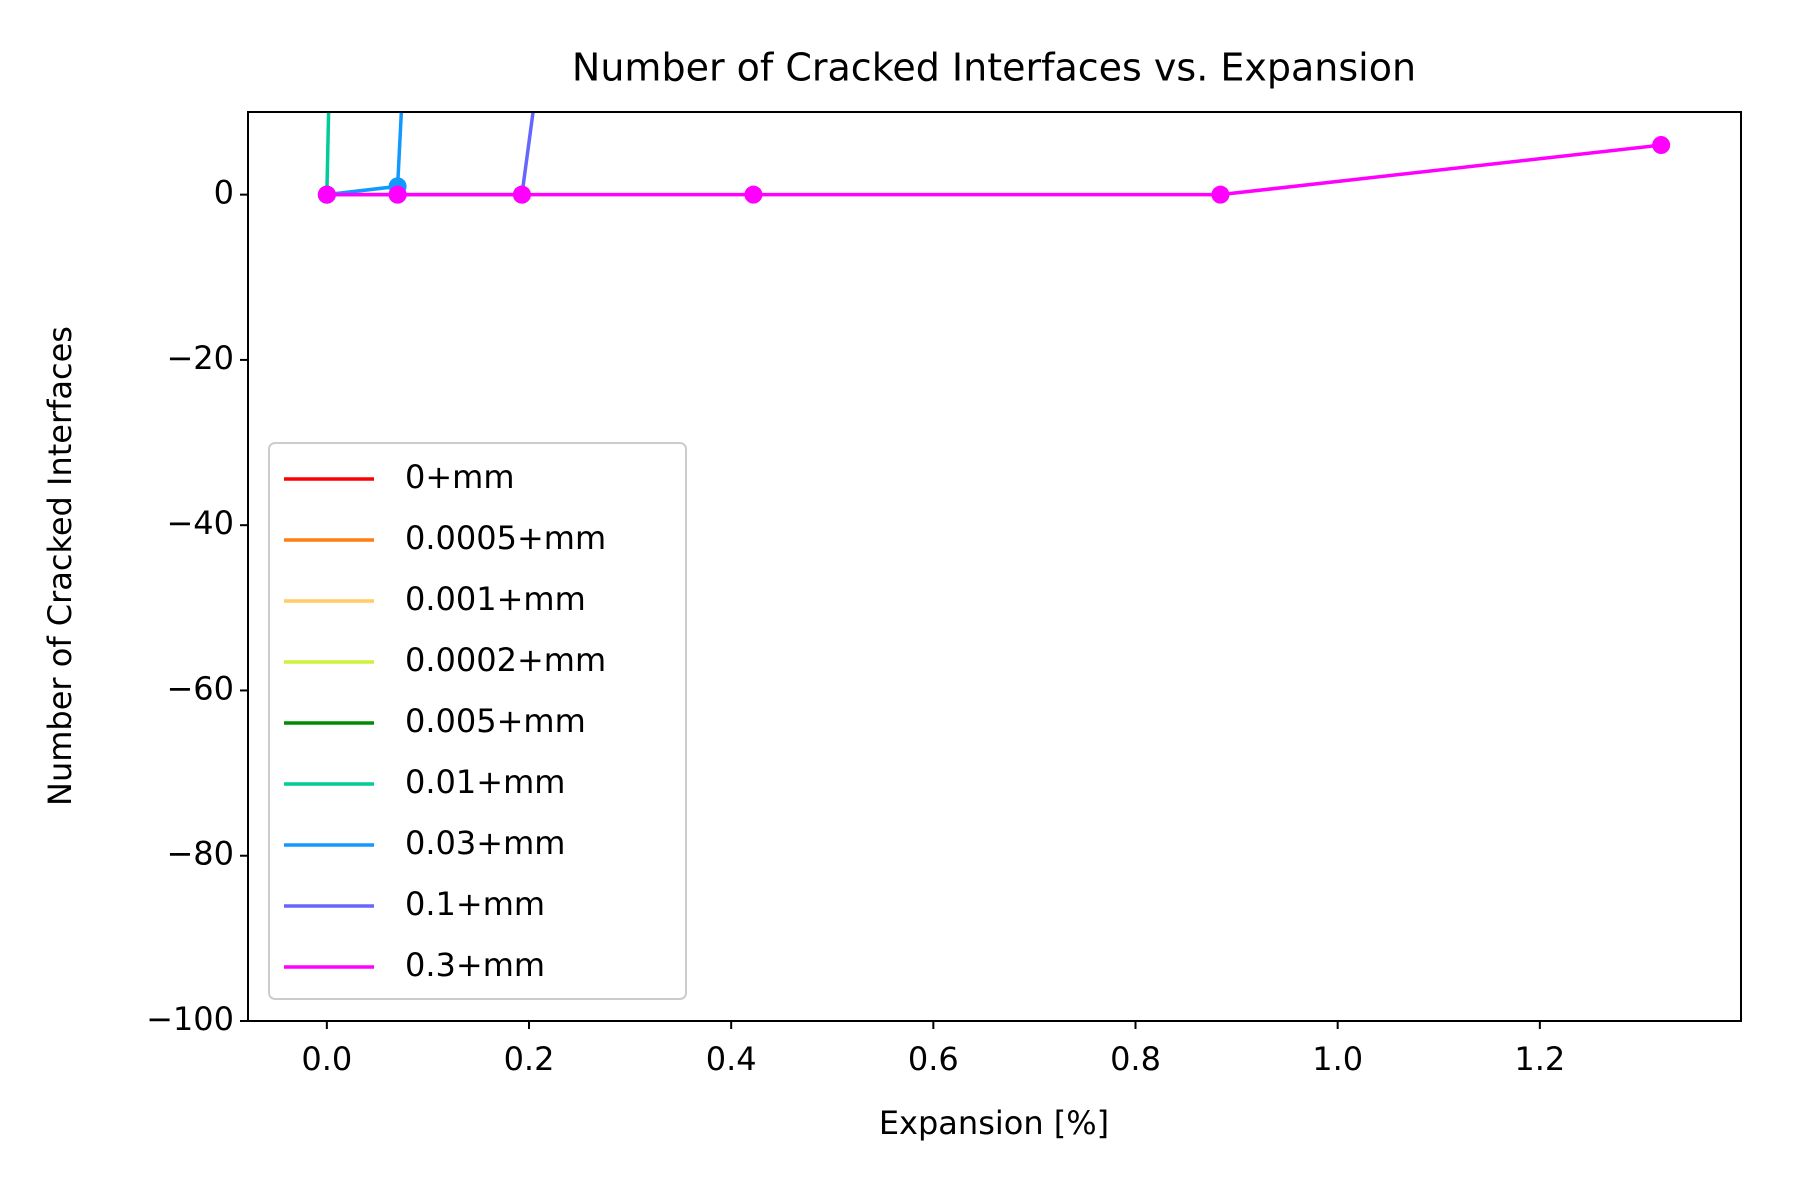  I want to click on x-axis-label: Expansion [%], so click(994, 1123).